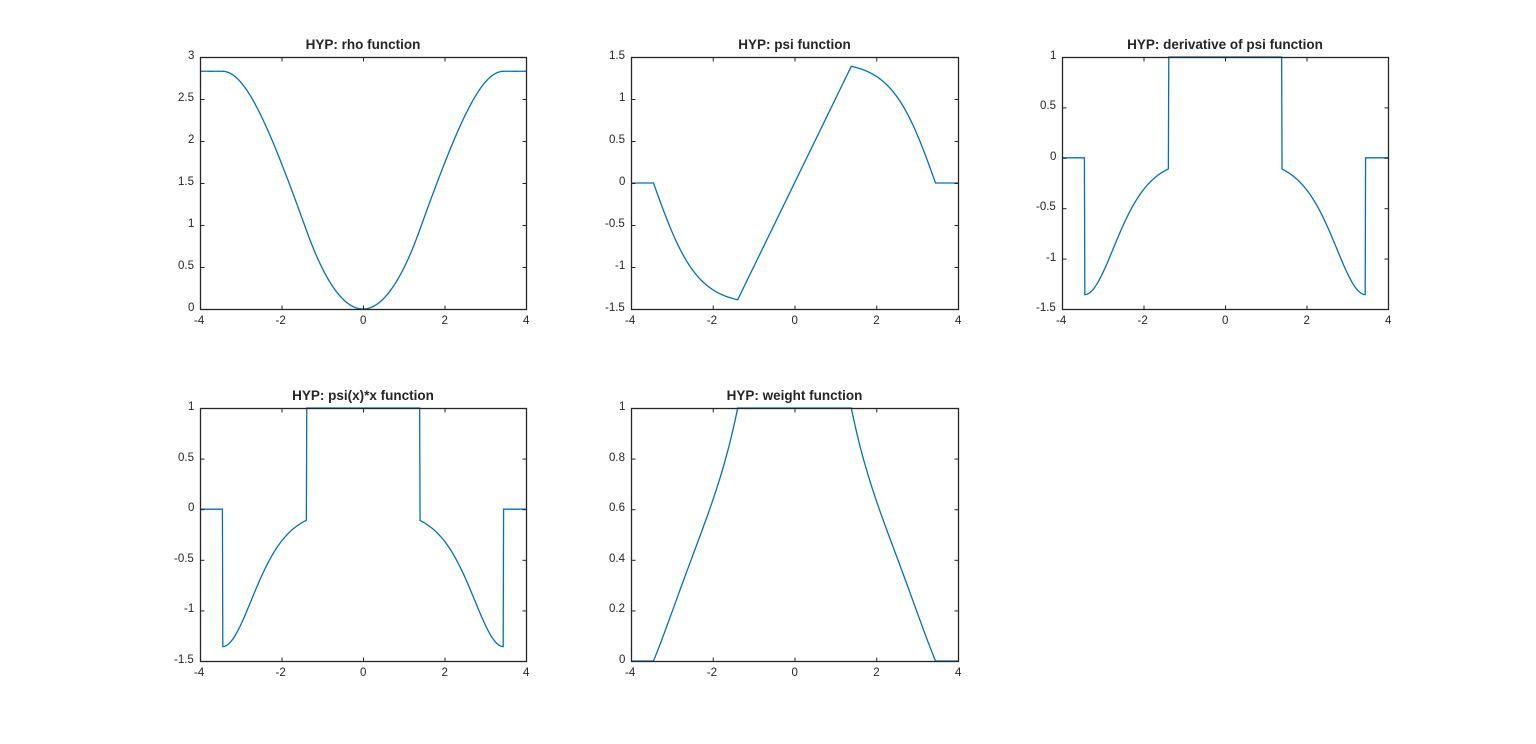 The height and width of the screenshot is (744, 1536). What do you see at coordinates (794, 395) in the screenshot?
I see `plot-title-weight: HYP: weight function` at bounding box center [794, 395].